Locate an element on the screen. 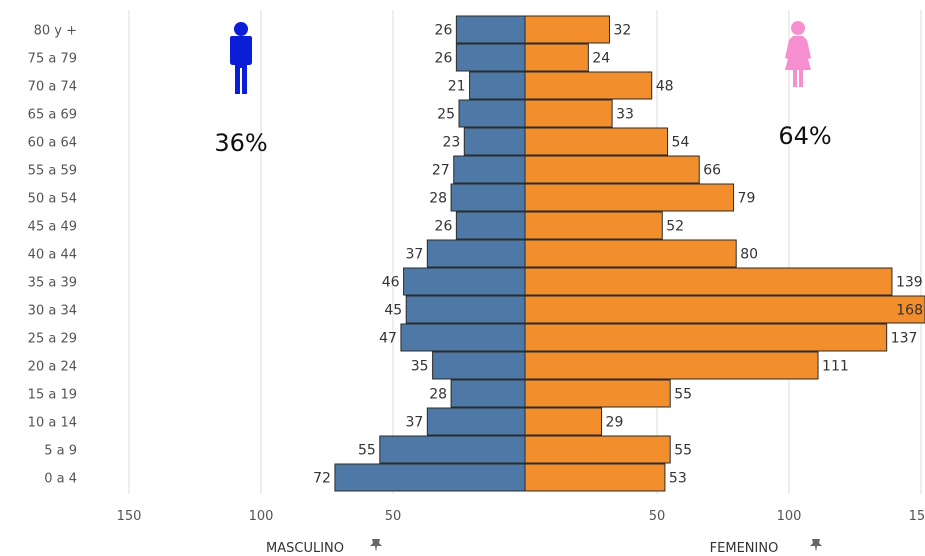 This screenshot has height=556, width=925. category-label: 0 a 4 is located at coordinates (60, 479).